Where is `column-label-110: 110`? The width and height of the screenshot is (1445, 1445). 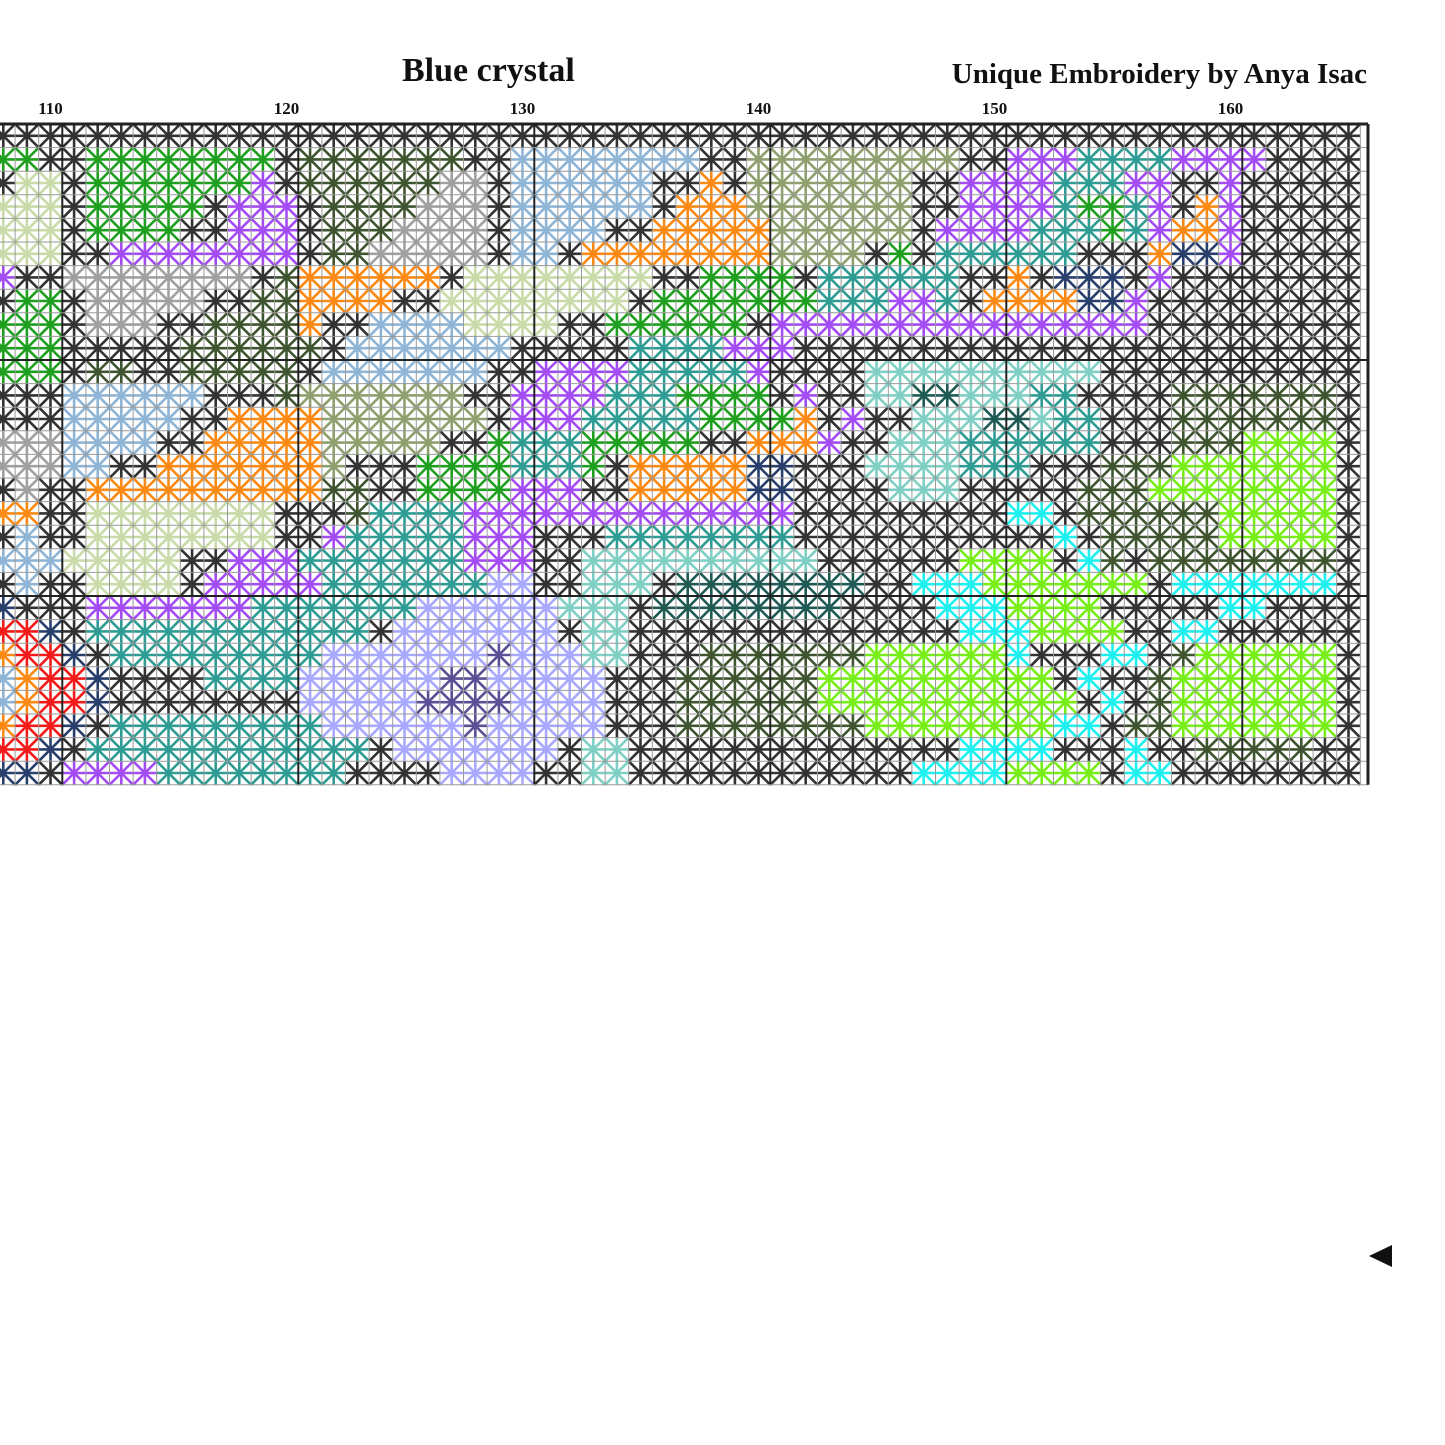
column-label-110: 110 is located at coordinates (50, 108).